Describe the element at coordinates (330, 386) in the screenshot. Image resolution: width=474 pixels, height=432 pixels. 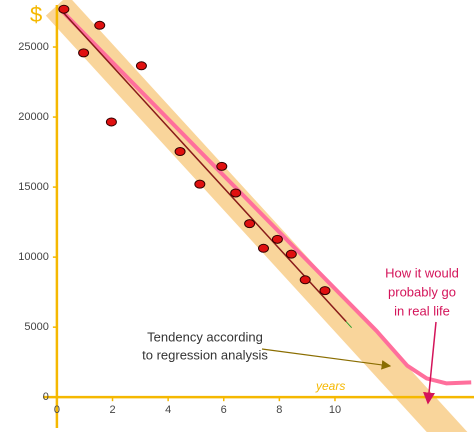
I see `x-axis-label: years` at that location.